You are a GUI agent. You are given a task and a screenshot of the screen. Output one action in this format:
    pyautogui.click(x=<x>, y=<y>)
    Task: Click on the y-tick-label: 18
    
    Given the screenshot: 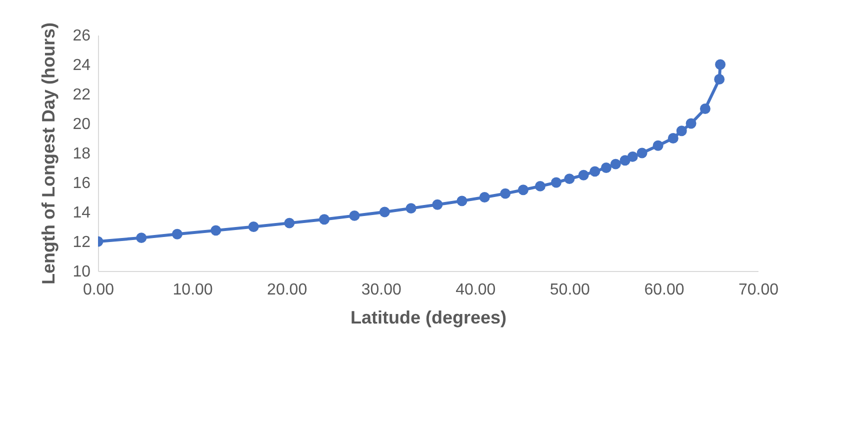 What is the action you would take?
    pyautogui.click(x=81, y=154)
    